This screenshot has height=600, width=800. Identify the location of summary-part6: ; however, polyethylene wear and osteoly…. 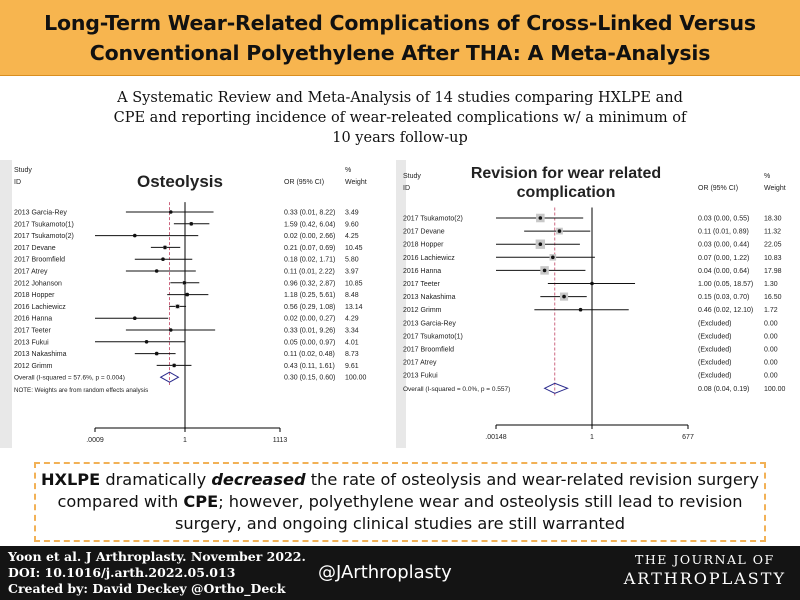
(458, 512).